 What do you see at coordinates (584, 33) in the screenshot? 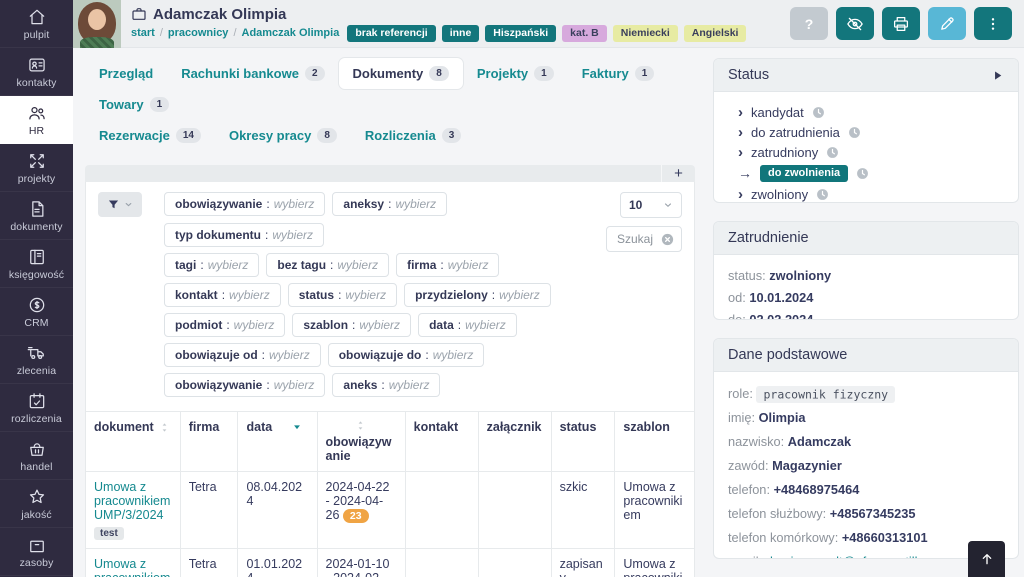
I see `attribute-badge: kat. B` at bounding box center [584, 33].